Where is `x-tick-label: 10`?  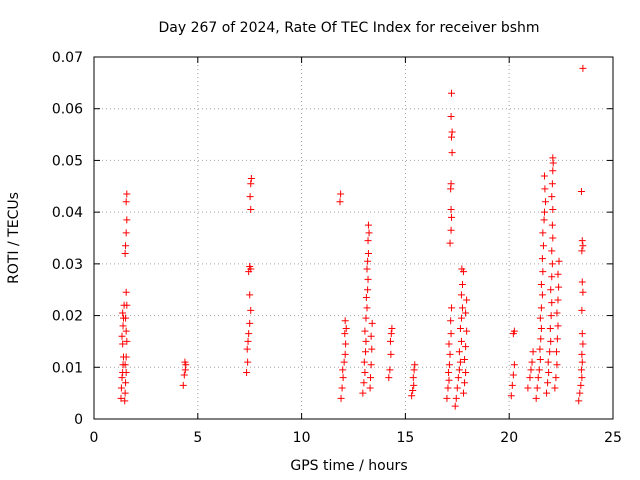 x-tick-label: 10 is located at coordinates (302, 438).